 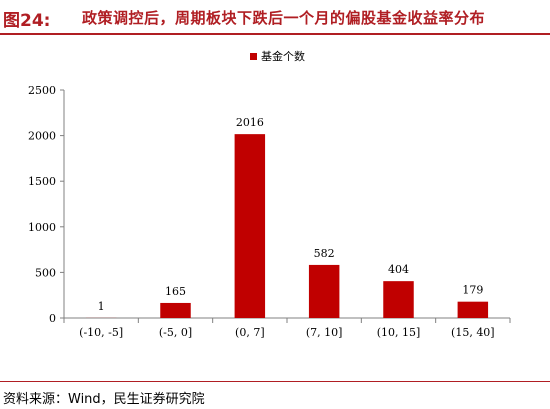 What do you see at coordinates (253, 56) in the screenshot?
I see `legend-swatch` at bounding box center [253, 56].